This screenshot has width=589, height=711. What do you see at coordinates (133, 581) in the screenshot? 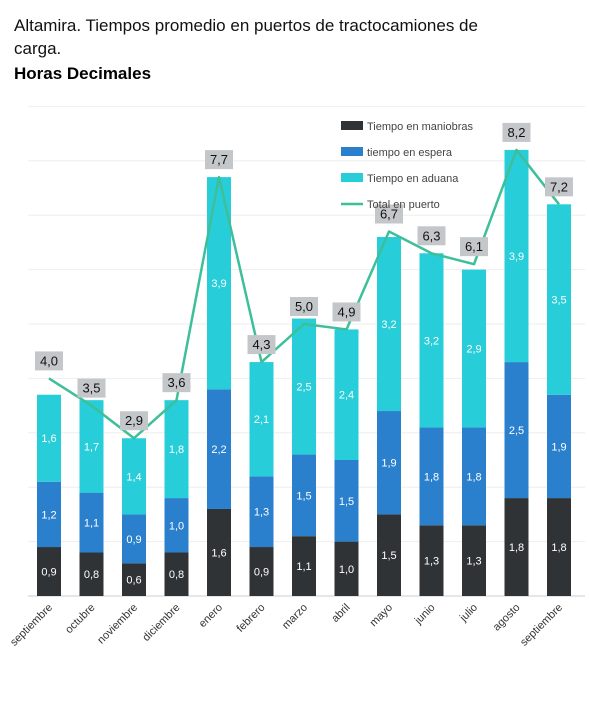
I see `segment-value-label: 0,6` at bounding box center [133, 581].